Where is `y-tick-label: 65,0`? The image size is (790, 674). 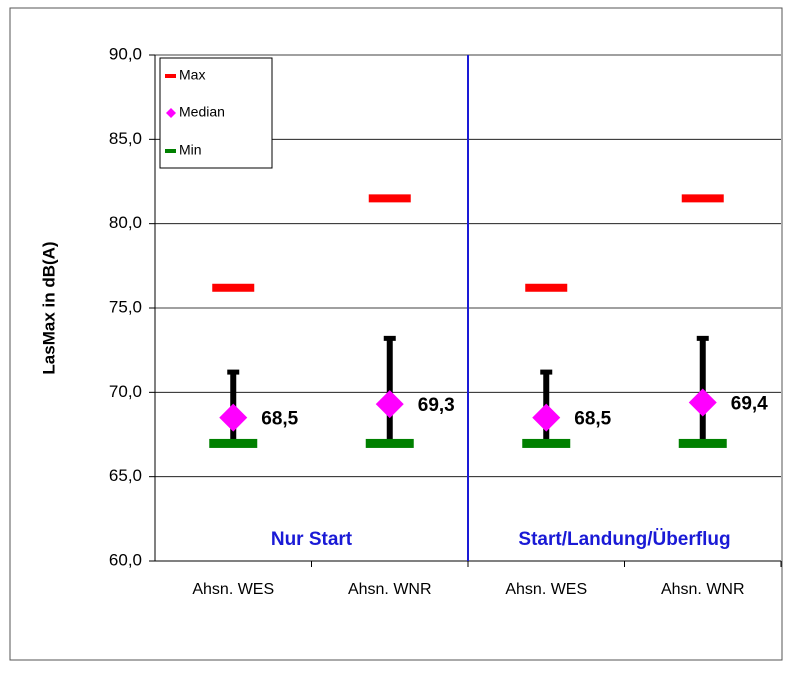 y-tick-label: 65,0 is located at coordinates (125, 475).